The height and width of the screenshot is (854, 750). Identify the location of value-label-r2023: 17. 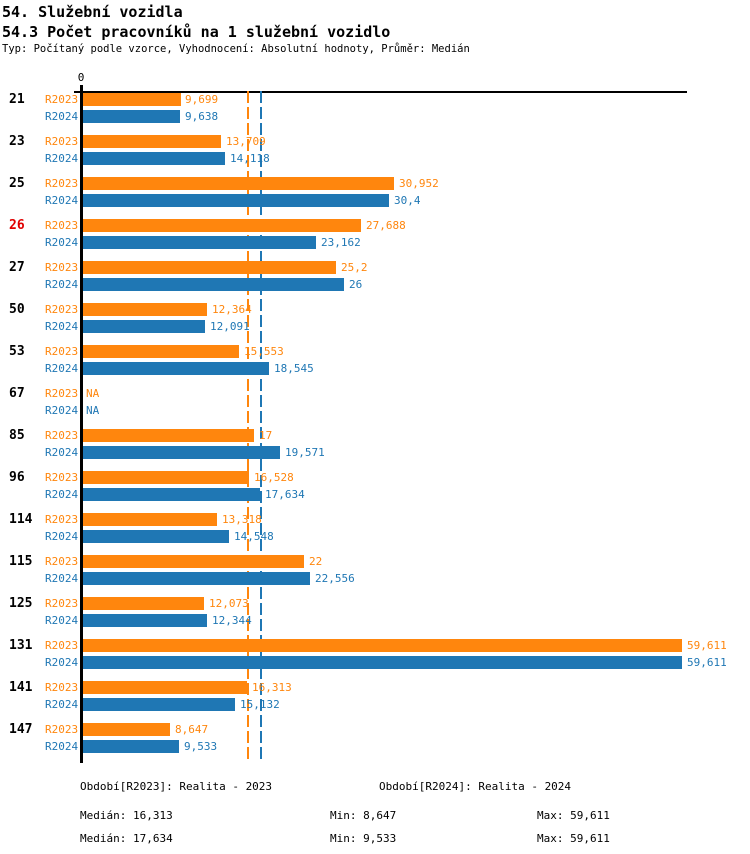
(266, 435).